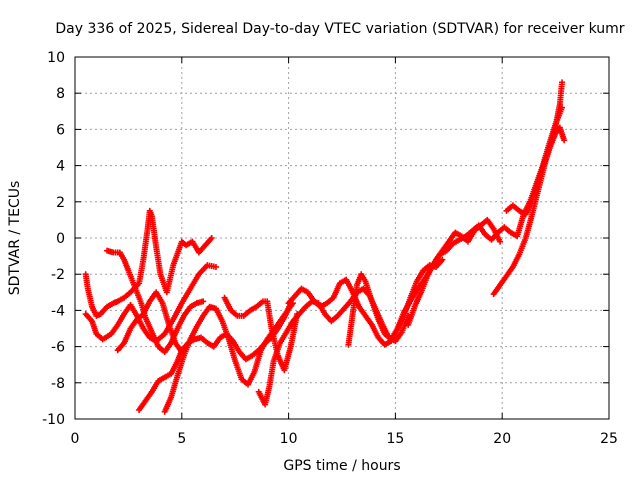  Describe the element at coordinates (53, 420) in the screenshot. I see `y-tick-label: -10` at that location.